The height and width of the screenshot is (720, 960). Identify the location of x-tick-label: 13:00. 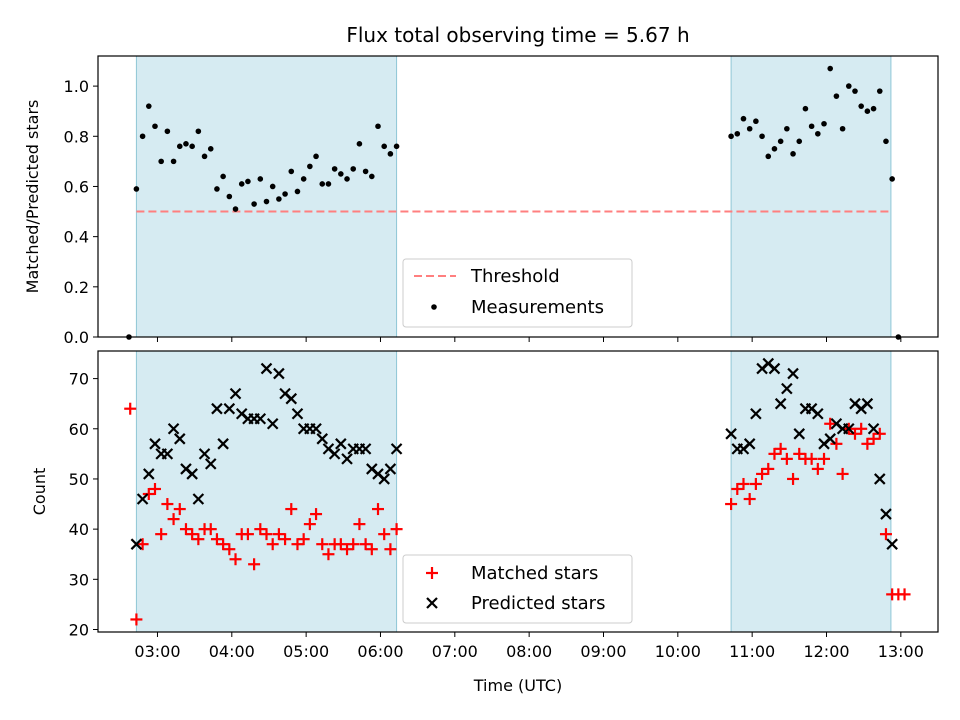
(901, 651).